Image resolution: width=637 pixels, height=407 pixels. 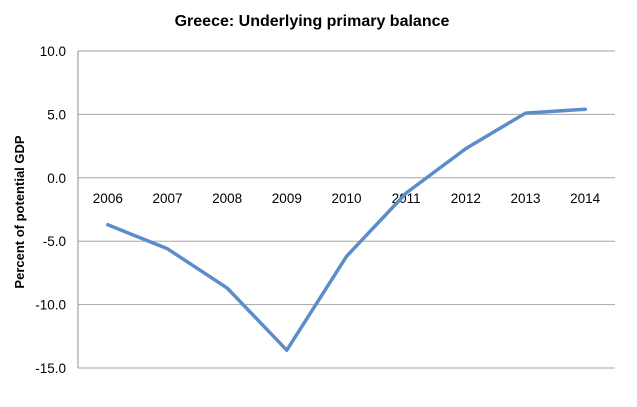 I want to click on x-tick-label: 2007, so click(x=167, y=198).